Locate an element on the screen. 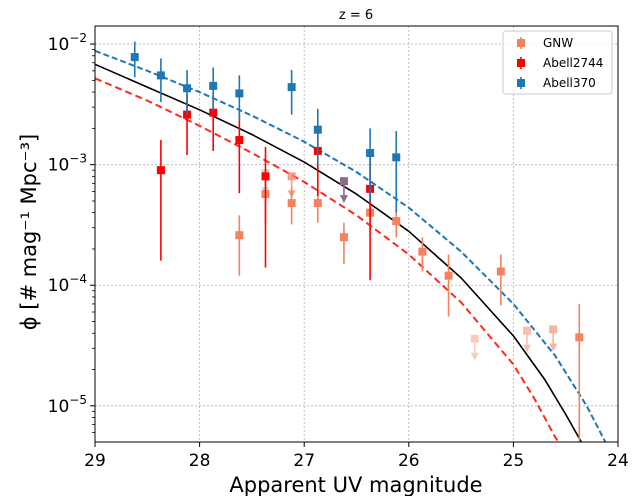  x-tick-label: 26 is located at coordinates (409, 461).